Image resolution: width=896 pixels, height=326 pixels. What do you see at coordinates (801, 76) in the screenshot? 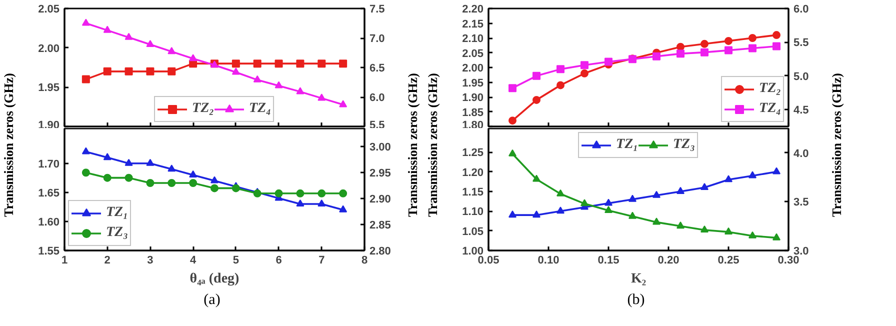
I see `y2-tick-label: 5.0` at bounding box center [801, 76].